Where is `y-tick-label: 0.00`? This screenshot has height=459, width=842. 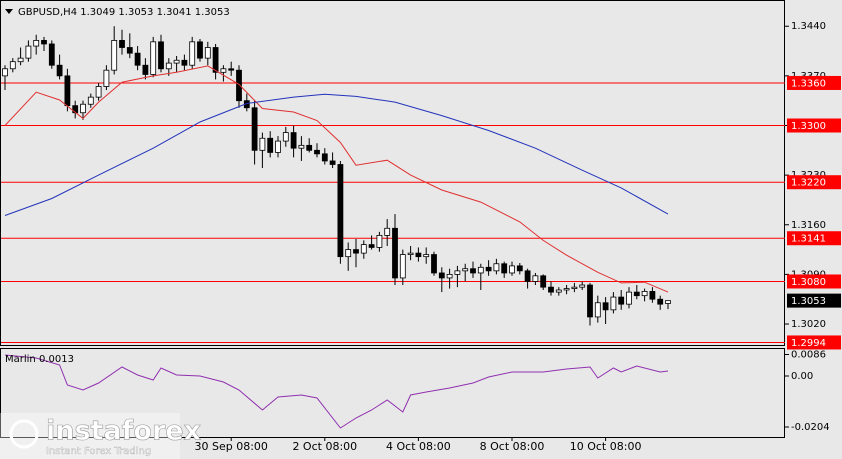
y-tick-label: 0.00 is located at coordinates (802, 376).